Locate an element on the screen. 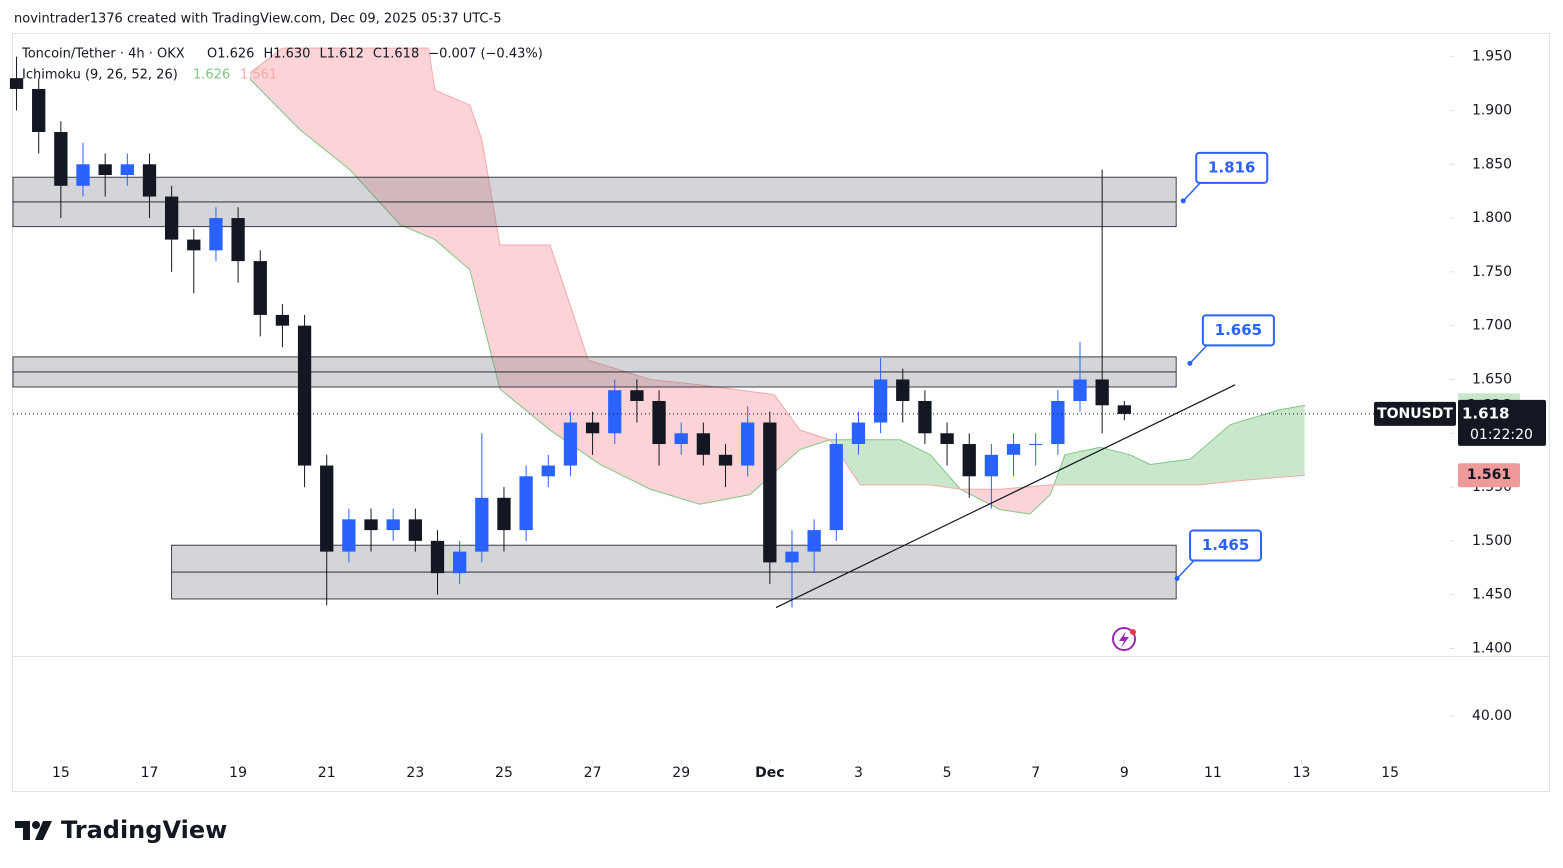  countdown: 01:22:20 is located at coordinates (1501, 435).